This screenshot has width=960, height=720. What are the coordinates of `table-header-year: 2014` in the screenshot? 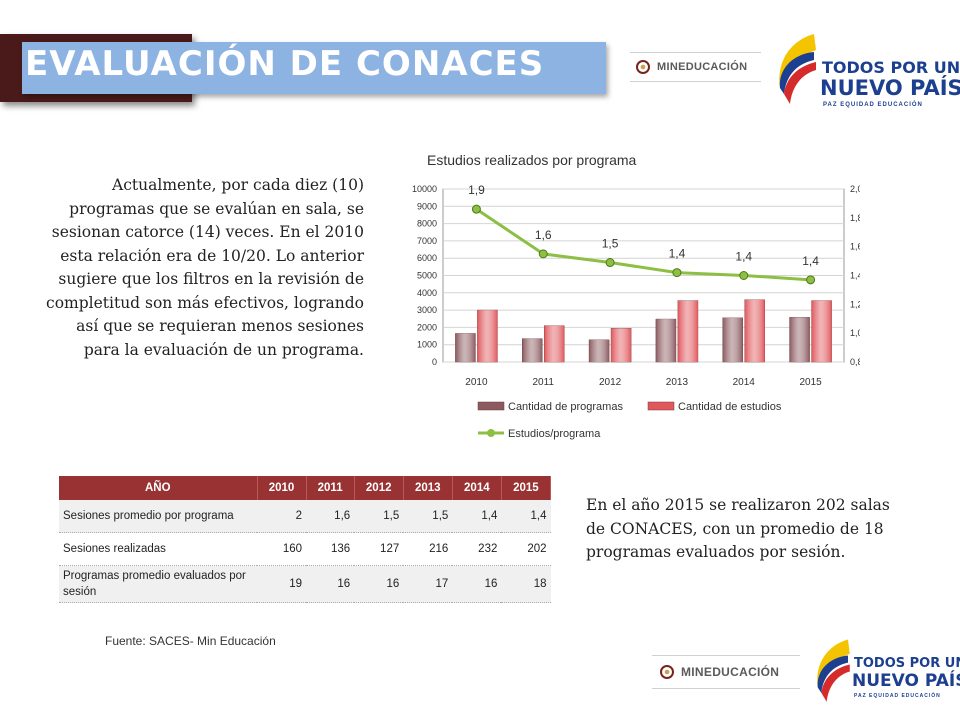 It's located at (477, 488).